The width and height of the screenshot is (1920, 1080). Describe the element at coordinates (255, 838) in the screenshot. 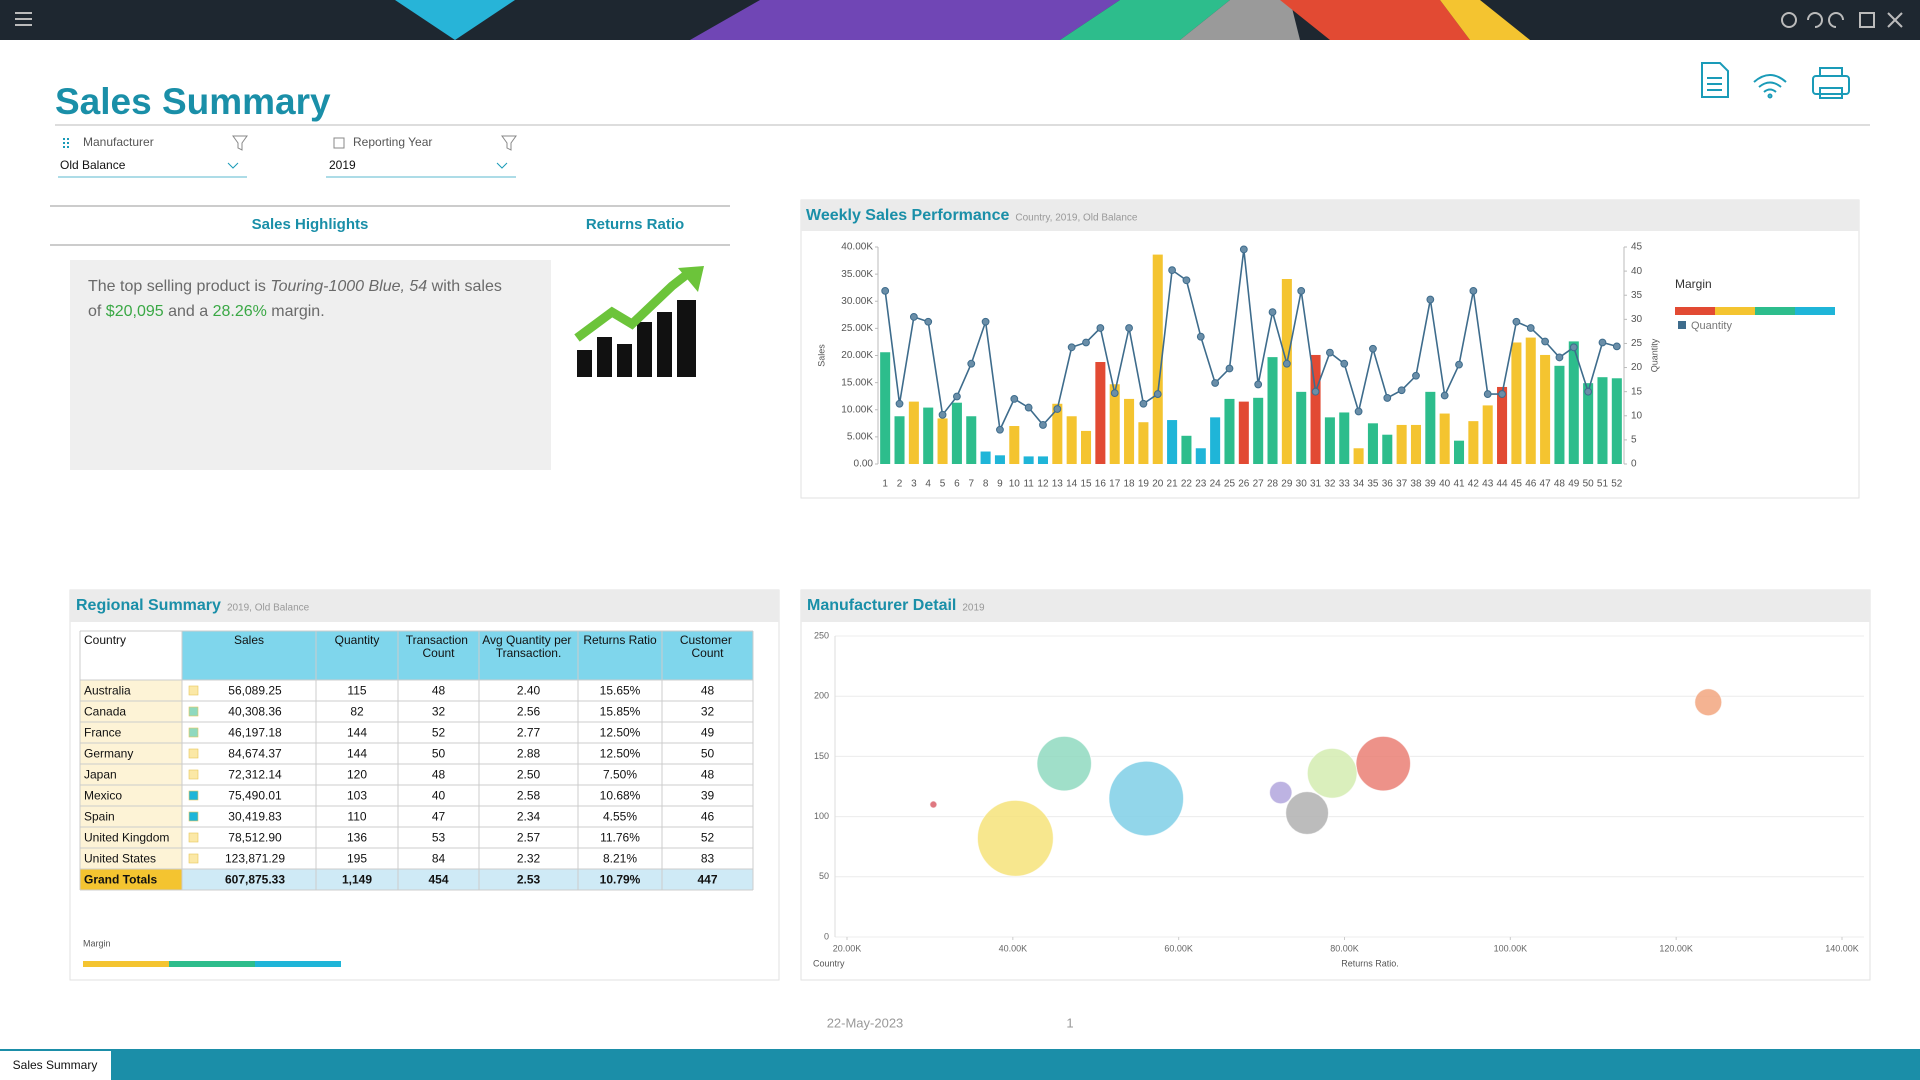

I see `cell: 78,512.90` at that location.